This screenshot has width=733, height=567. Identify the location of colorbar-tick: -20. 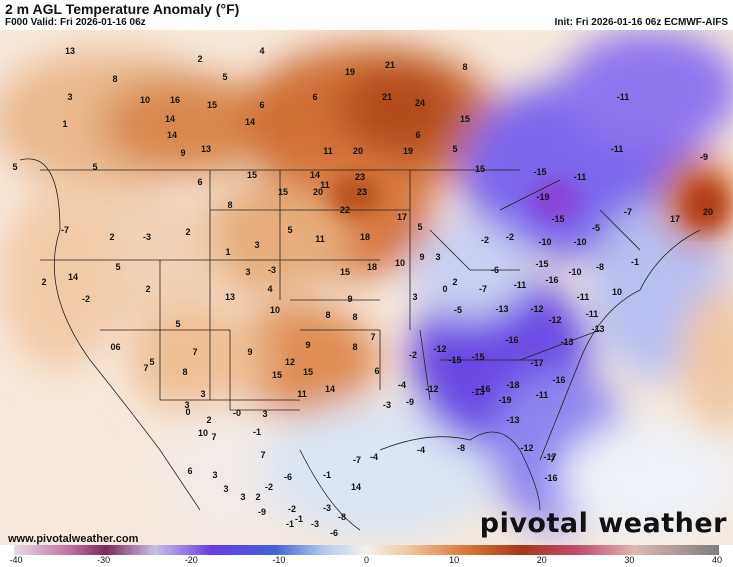
(191, 560).